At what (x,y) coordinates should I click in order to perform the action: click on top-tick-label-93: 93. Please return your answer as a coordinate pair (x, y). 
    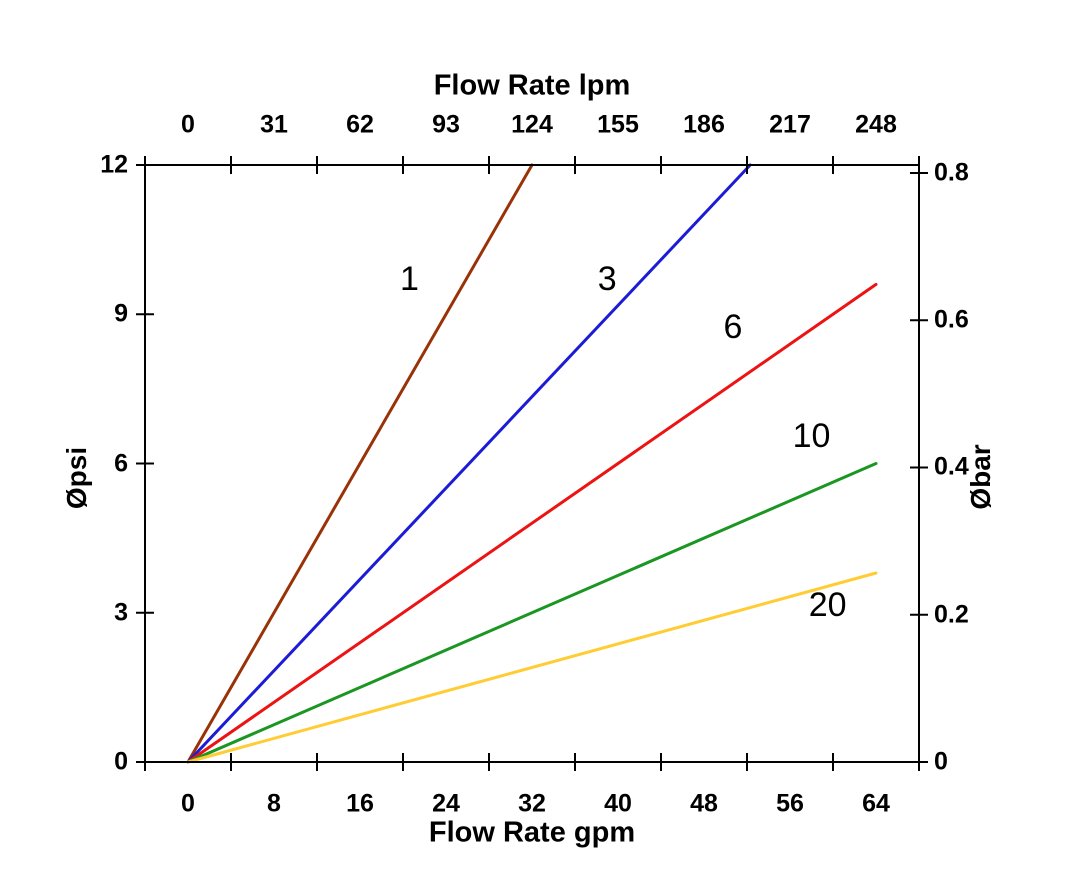
    Looking at the image, I should click on (446, 124).